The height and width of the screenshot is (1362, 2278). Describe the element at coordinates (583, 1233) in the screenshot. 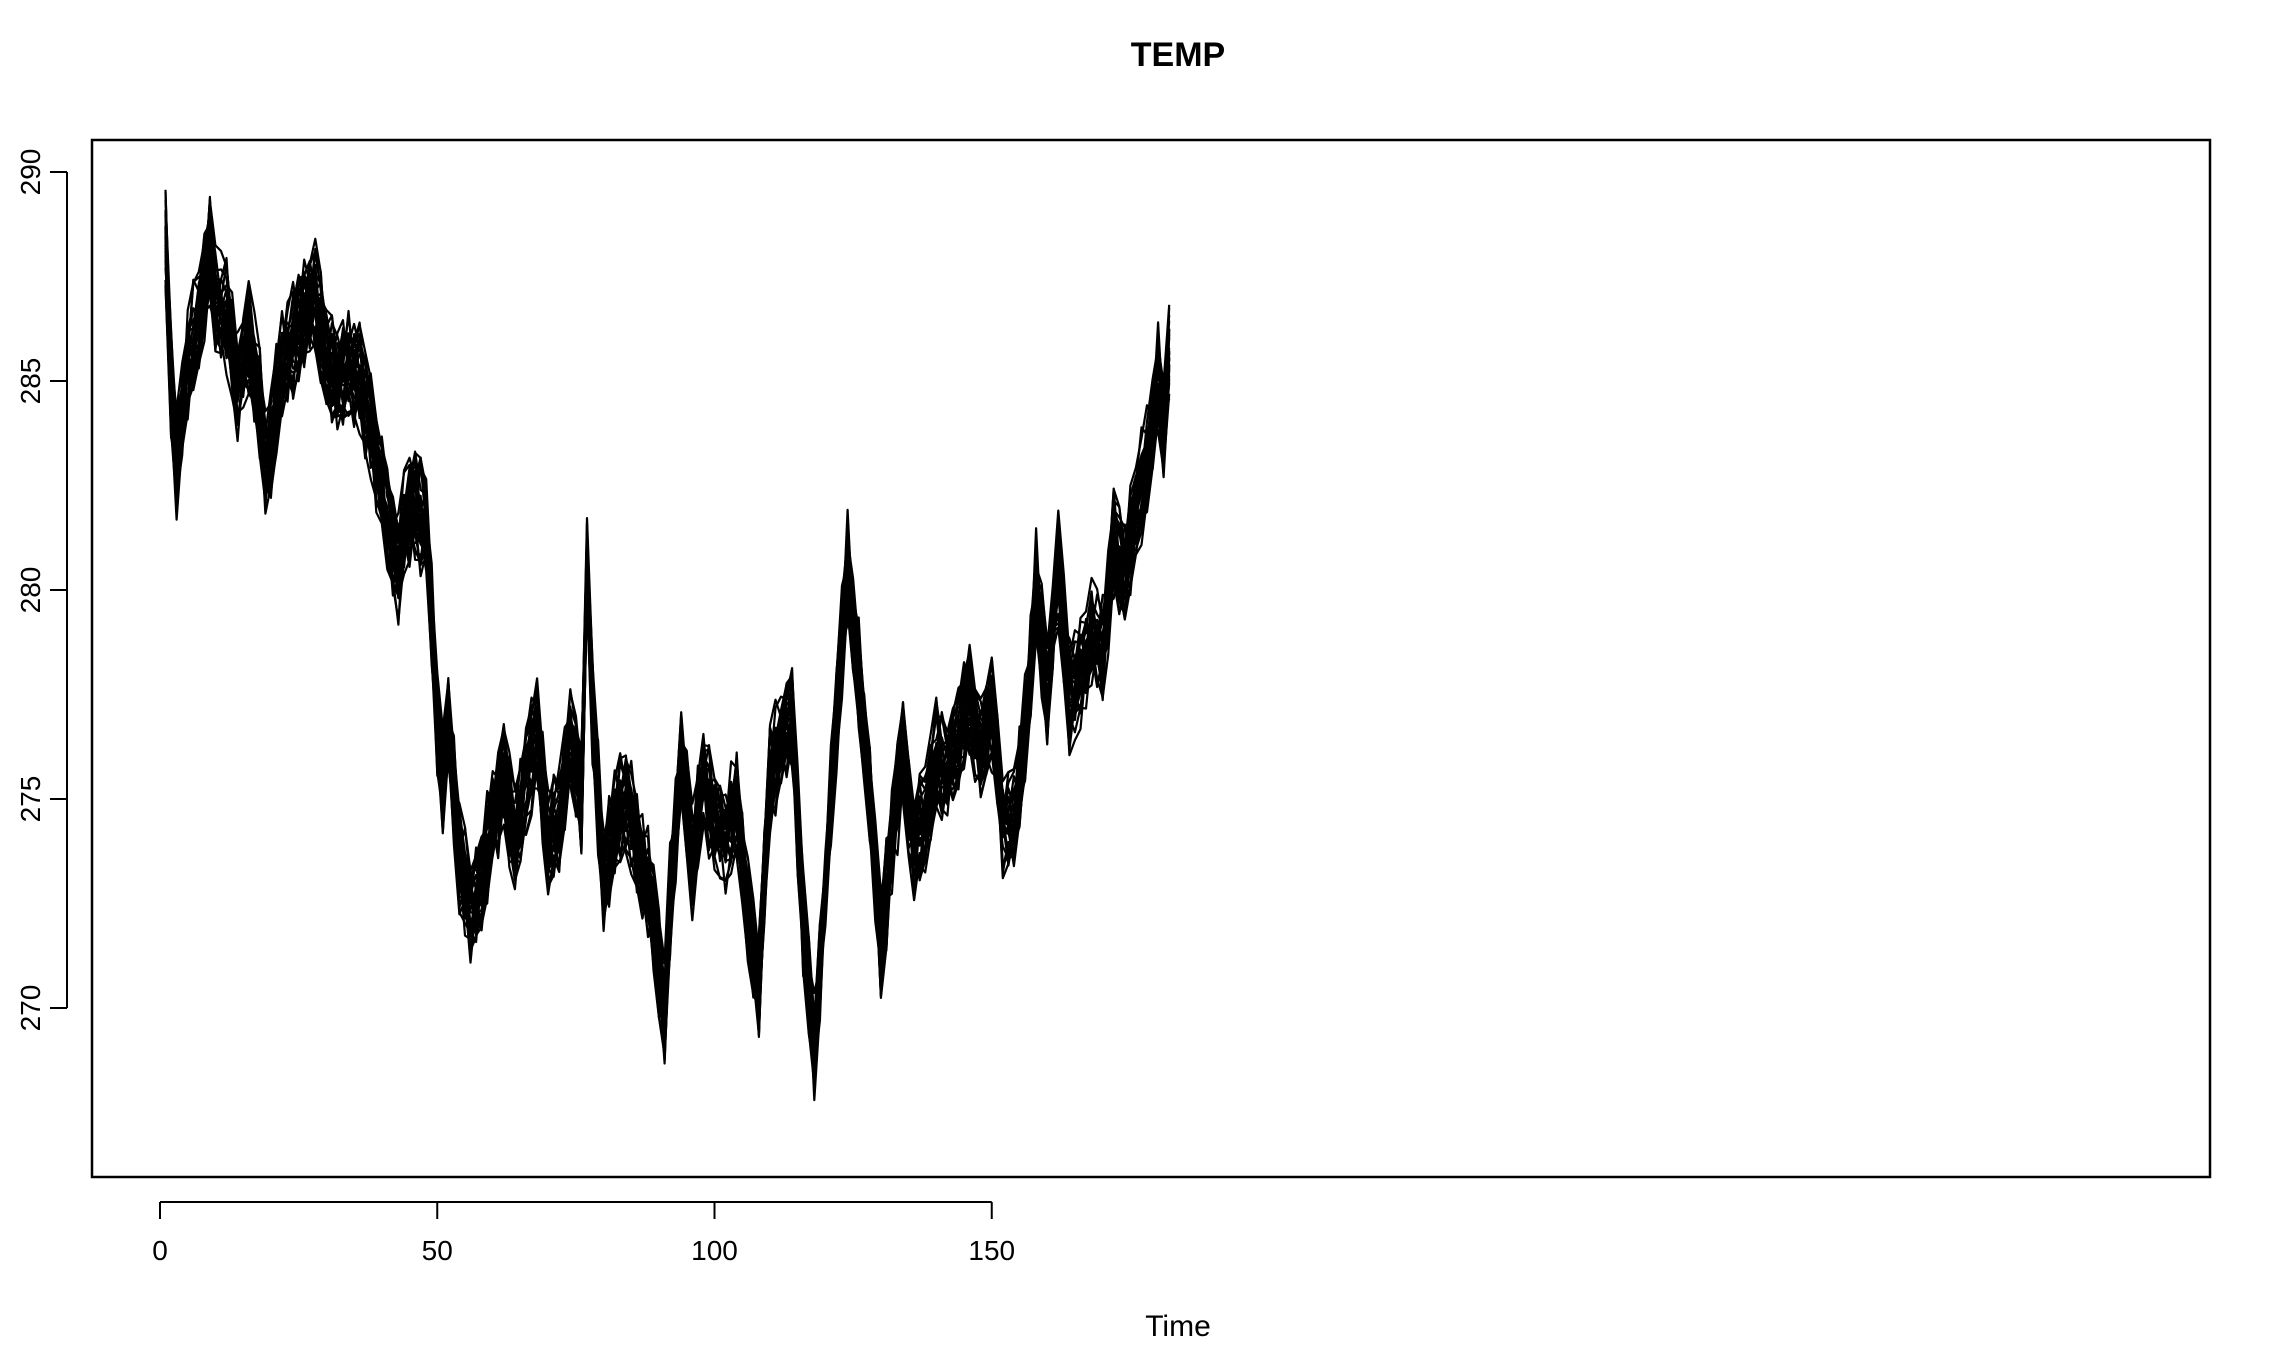

I see `x-axis: 0 50 100 150` at that location.